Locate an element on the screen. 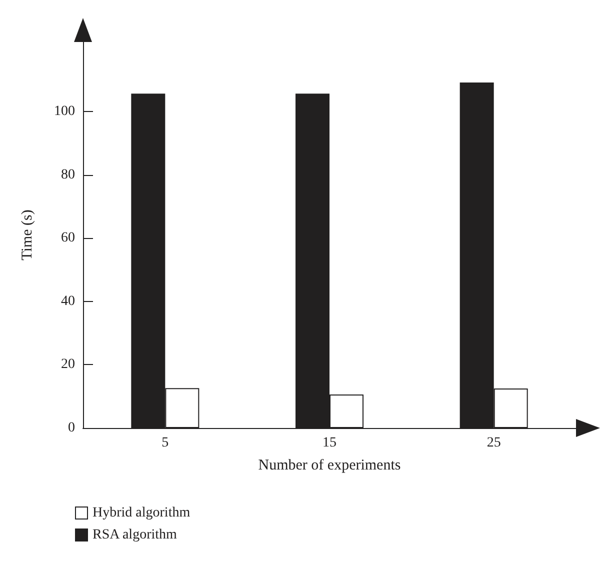  x-tick-label: 25 is located at coordinates (493, 443).